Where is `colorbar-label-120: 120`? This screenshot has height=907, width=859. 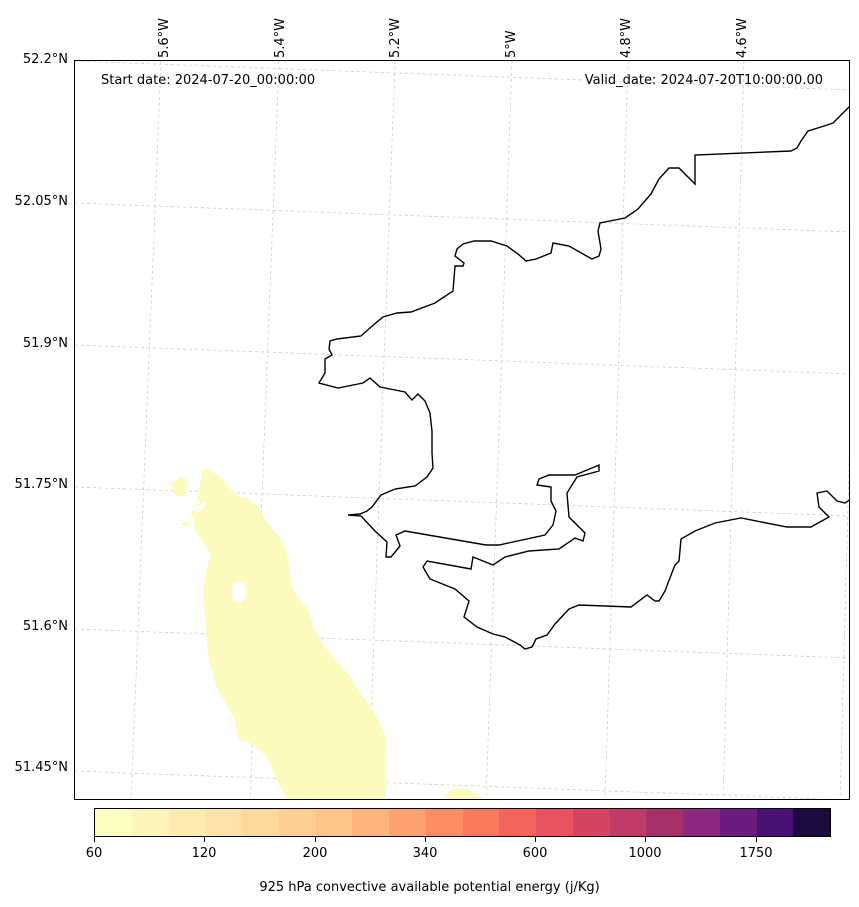
colorbar-label-120: 120 is located at coordinates (204, 853).